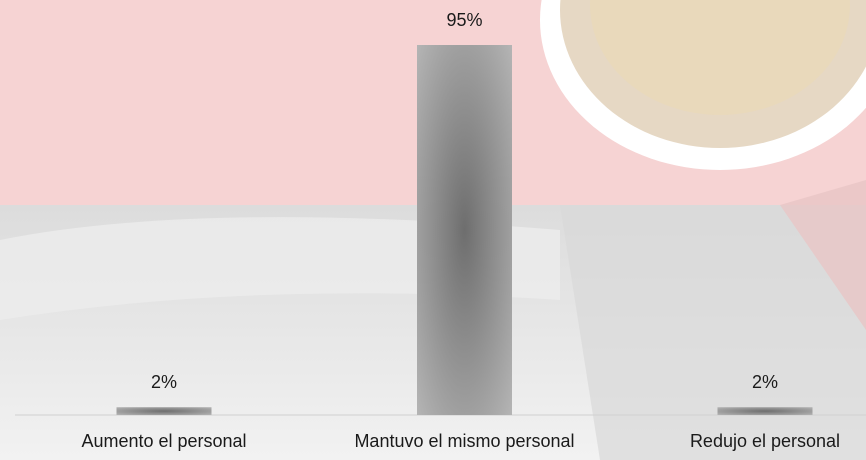  Describe the element at coordinates (163, 441) in the screenshot. I see `x-tick-label: Aumento el personal` at that location.